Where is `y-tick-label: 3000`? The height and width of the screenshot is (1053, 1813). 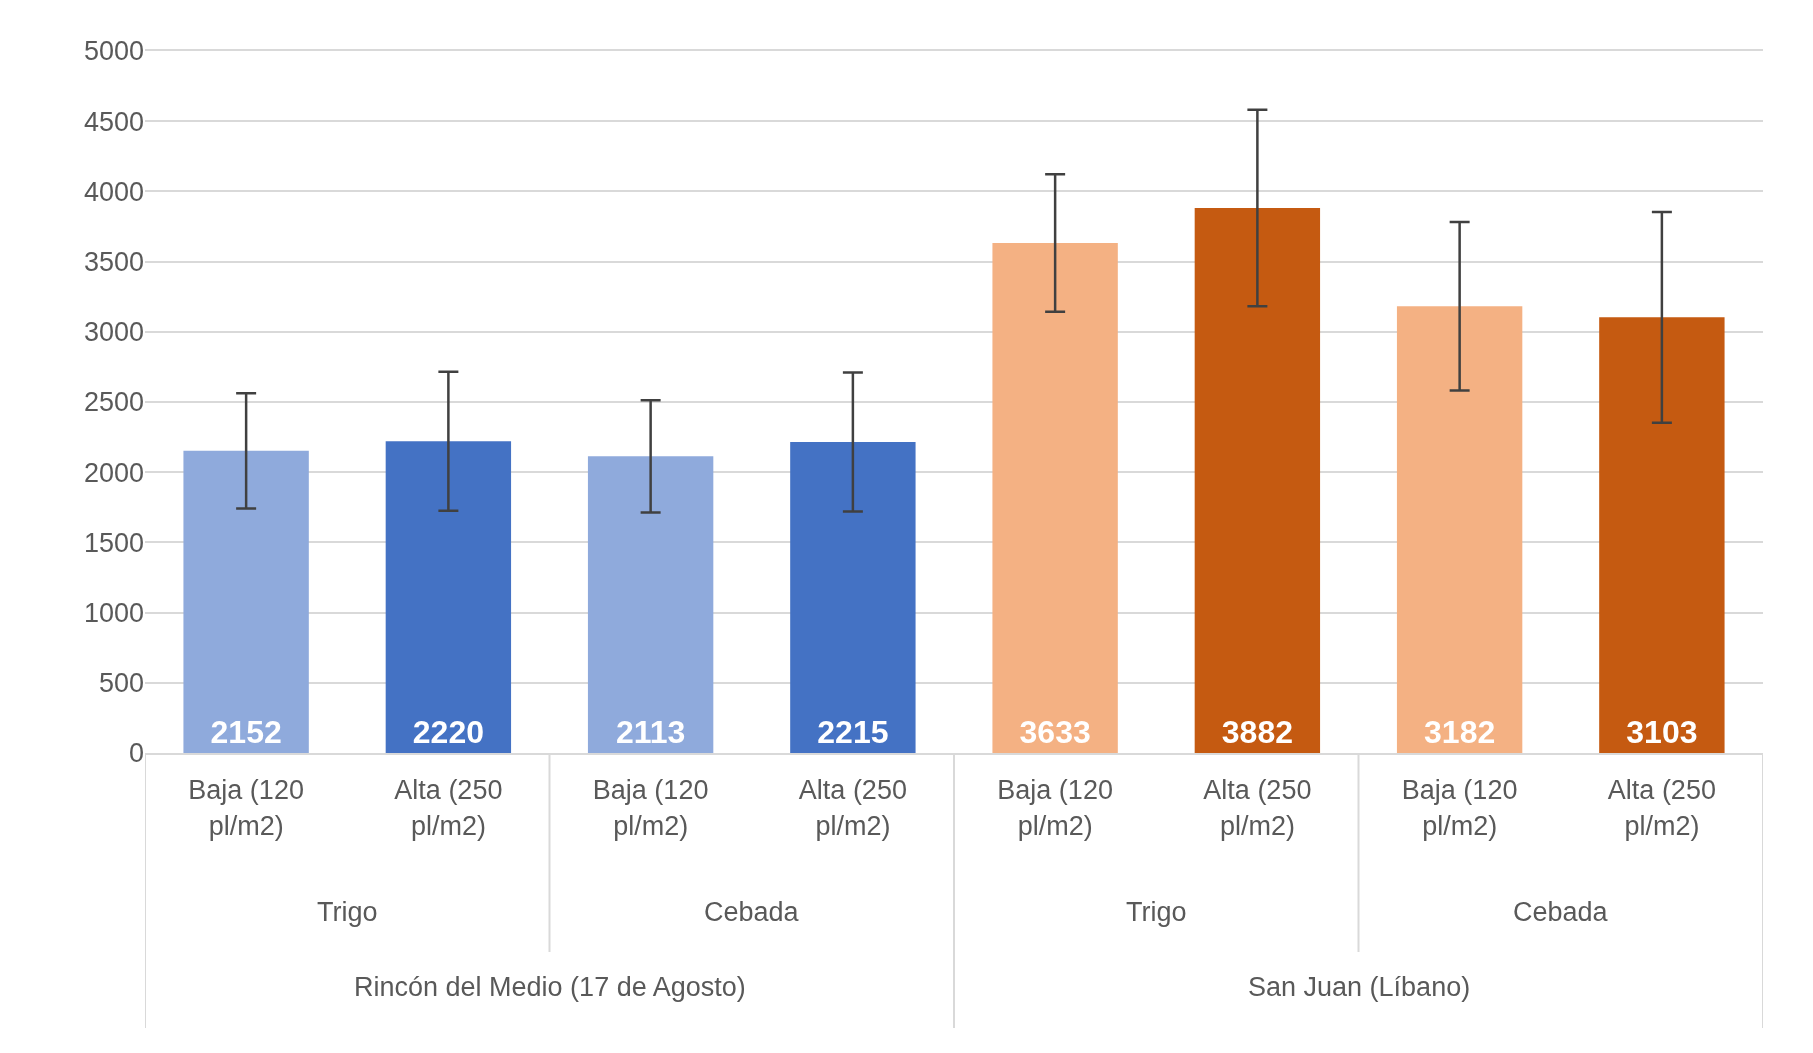
y-tick-label: 3000 is located at coordinates (113, 332).